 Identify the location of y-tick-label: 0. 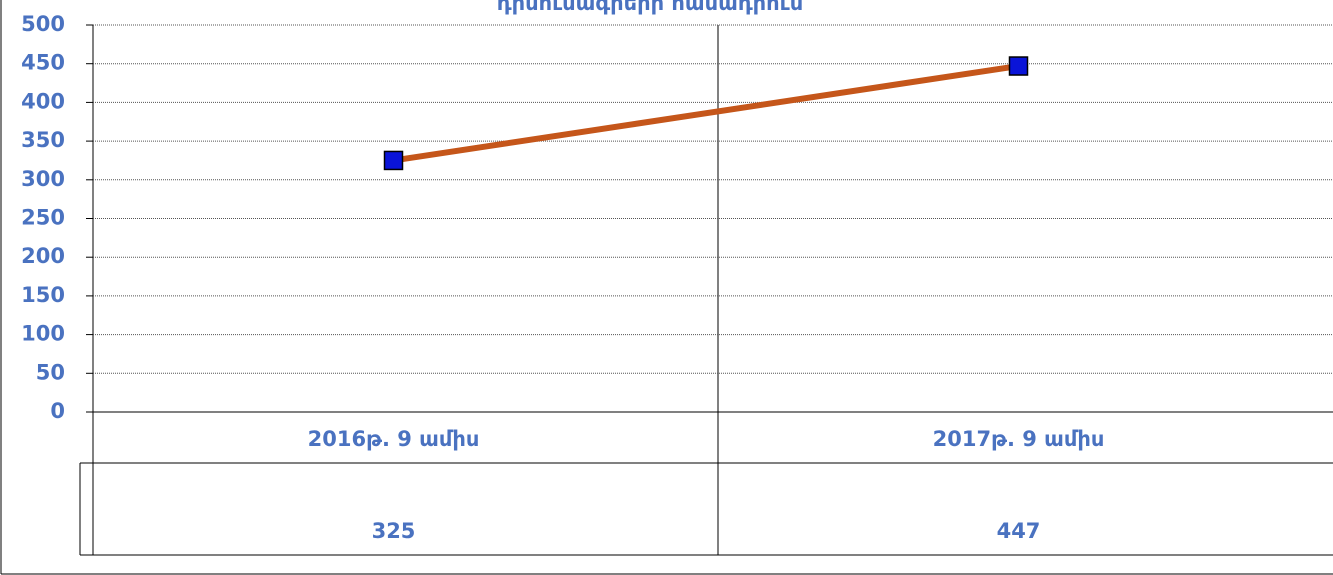
(57, 411).